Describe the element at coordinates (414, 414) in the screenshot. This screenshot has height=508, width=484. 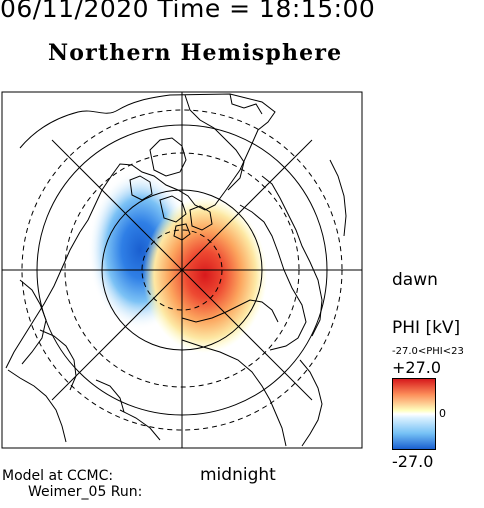
I see `colorbar` at that location.